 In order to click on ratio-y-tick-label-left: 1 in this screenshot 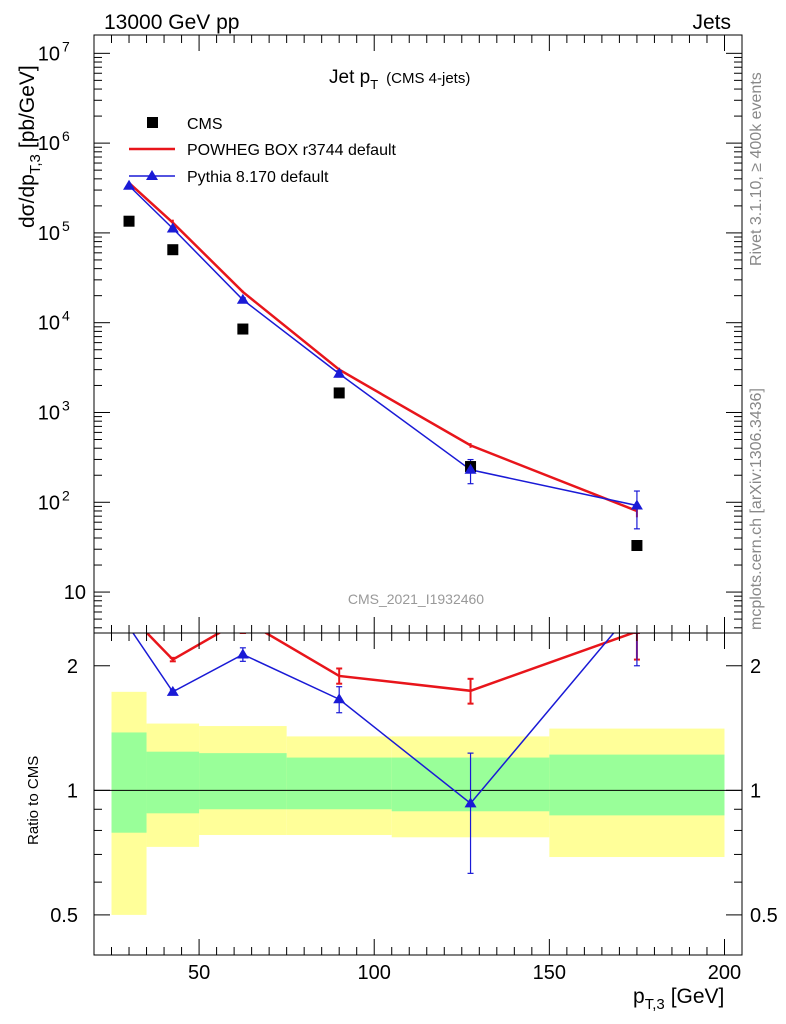, I will do `click(72, 791)`.